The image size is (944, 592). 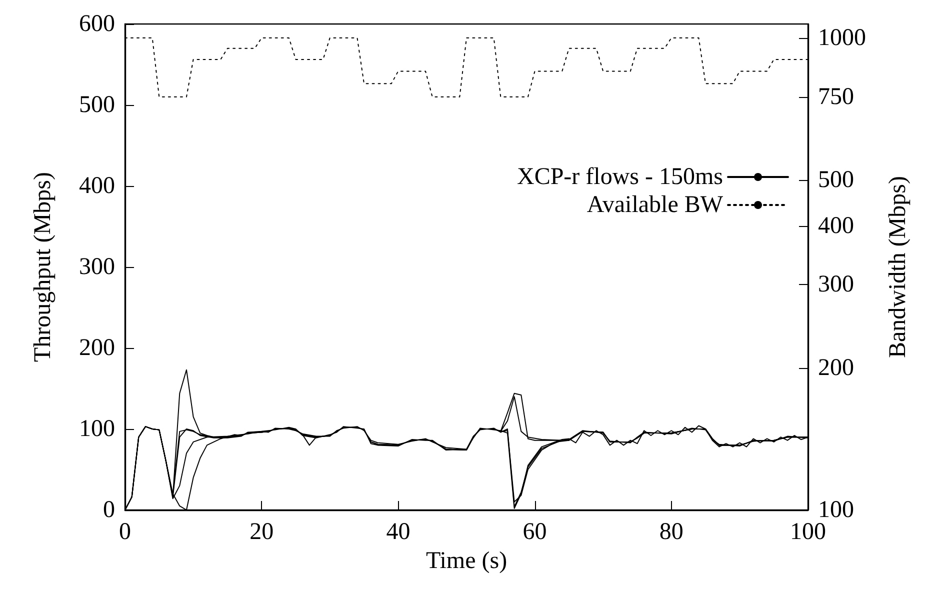 I want to click on x-tick-label: 0, so click(x=125, y=532).